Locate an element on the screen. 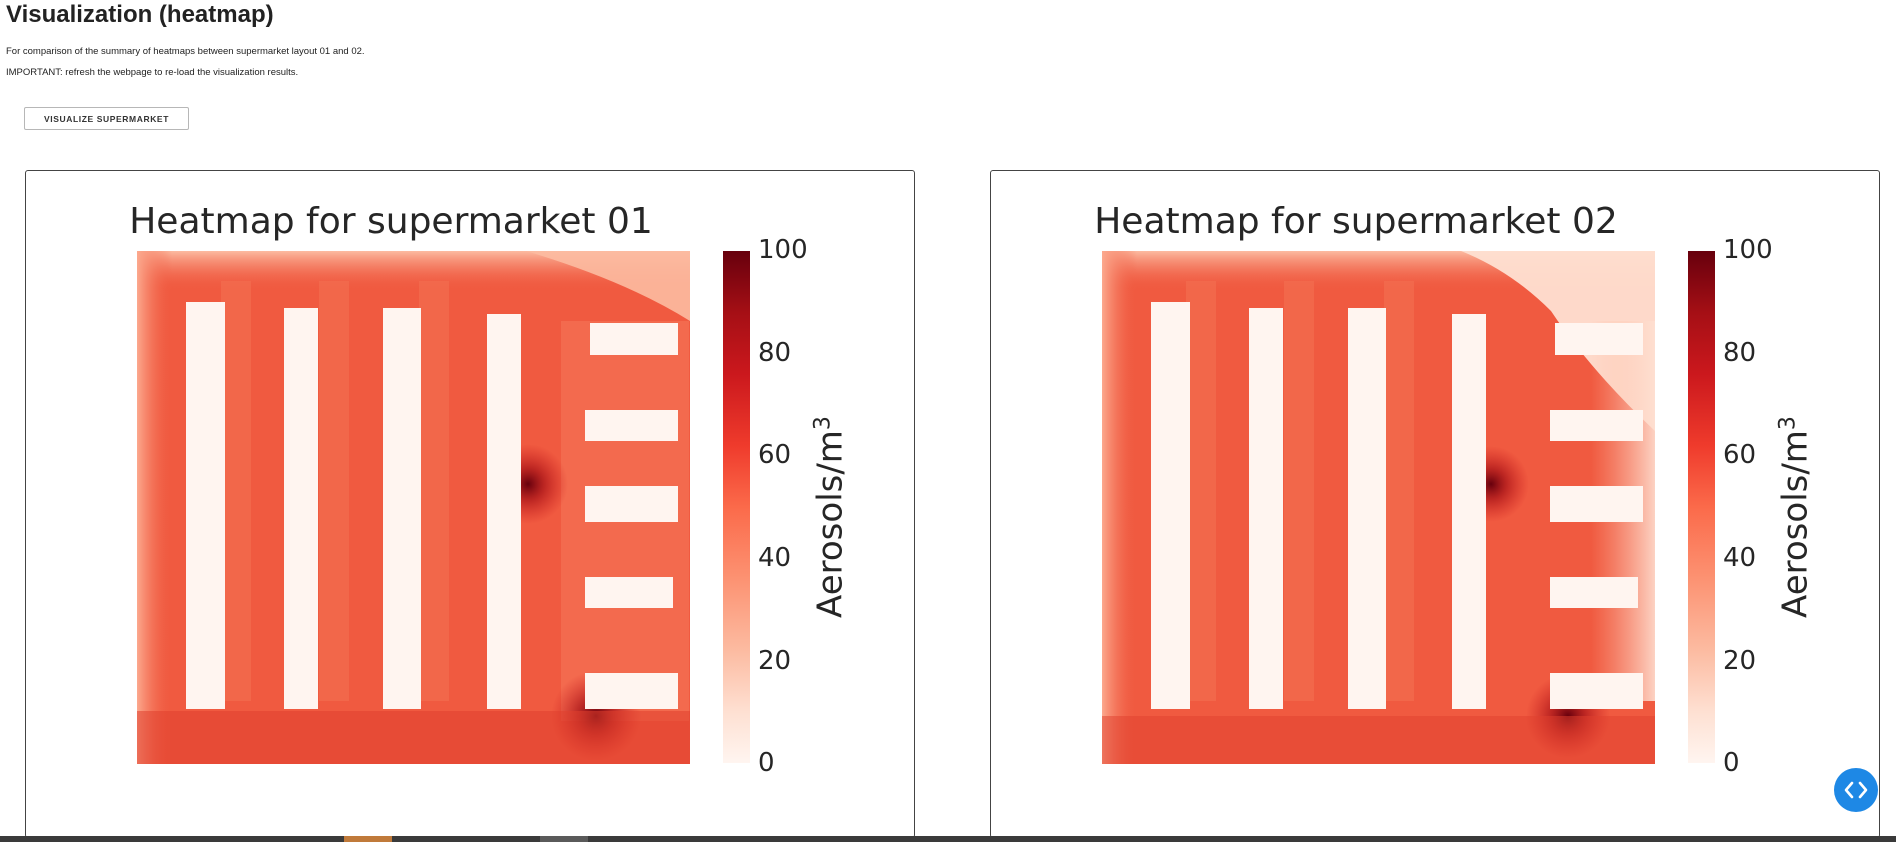  page-title: Visualization (heatmap) is located at coordinates (140, 14).